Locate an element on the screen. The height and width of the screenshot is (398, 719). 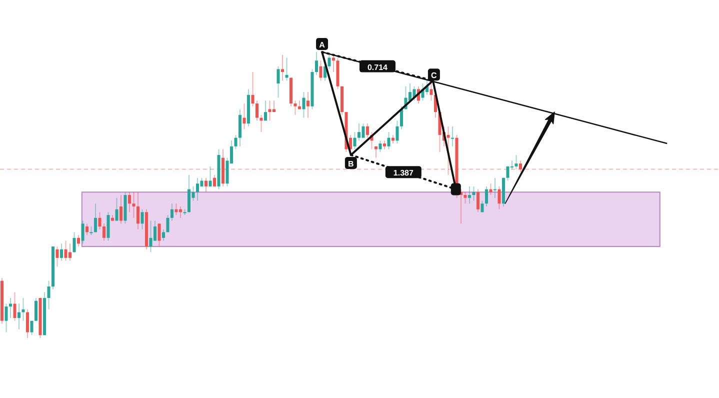
annotation: C is located at coordinates (434, 75).